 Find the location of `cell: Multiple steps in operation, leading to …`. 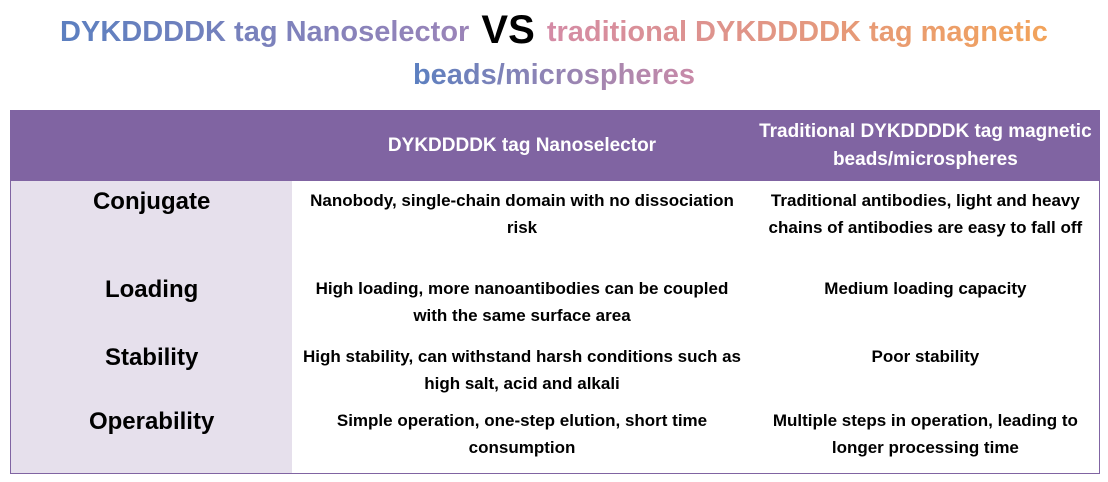

cell: Multiple steps in operation, leading to … is located at coordinates (925, 434).